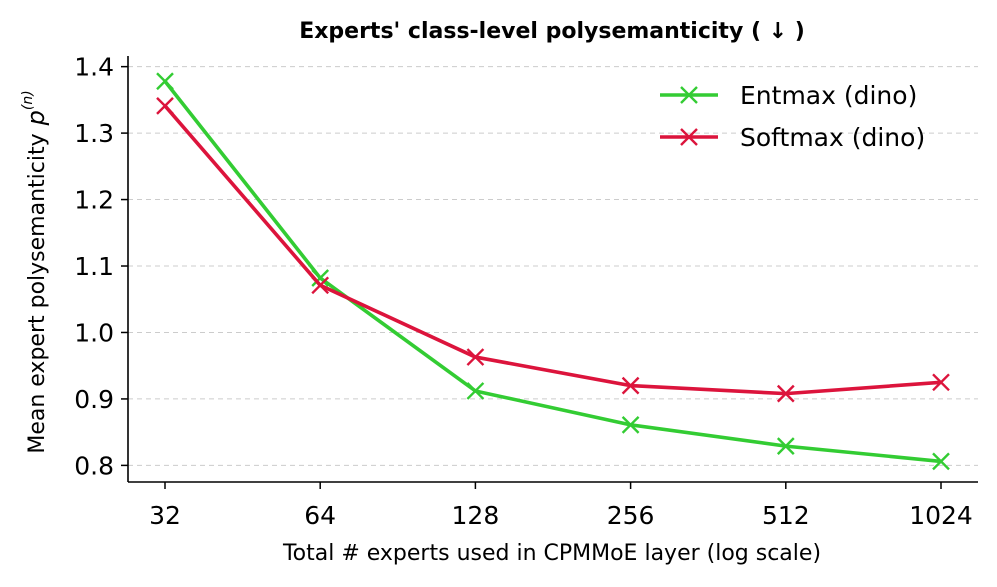 The height and width of the screenshot is (587, 997). Describe the element at coordinates (94, 133) in the screenshot. I see `y-tick-label: 1.3` at that location.